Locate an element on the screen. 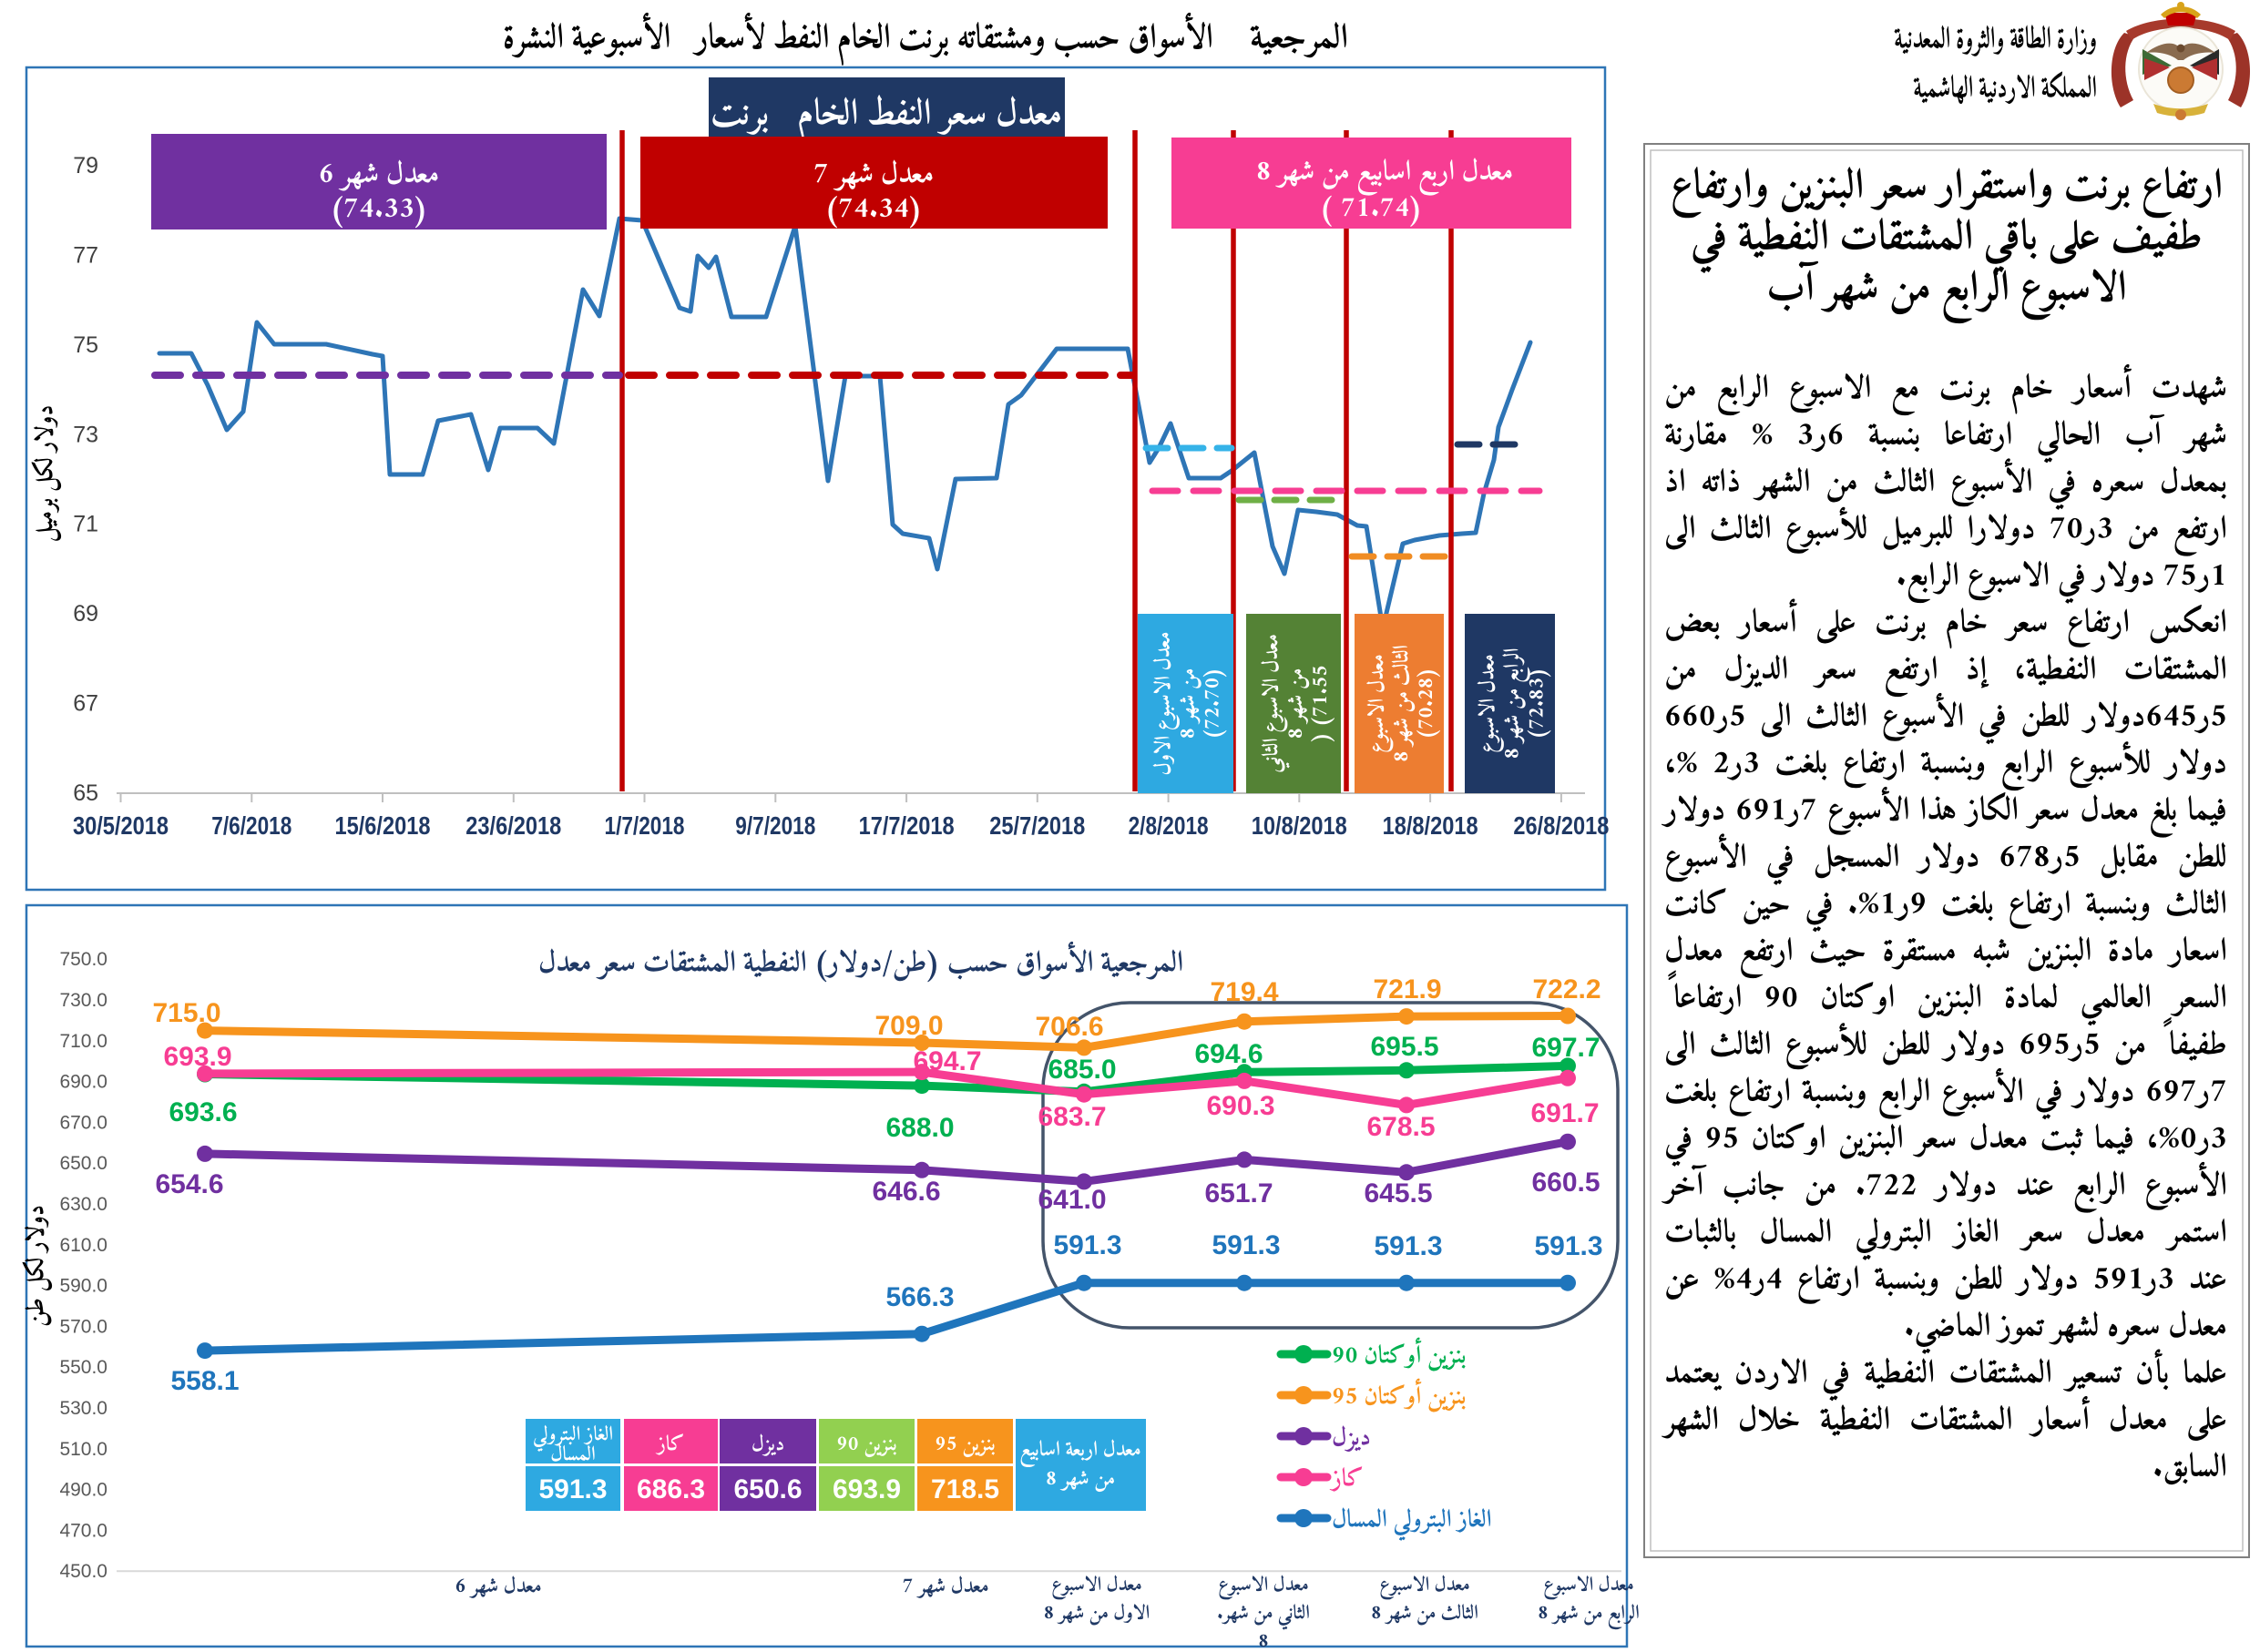 This screenshot has height=1652, width=2260. svg-text: 718.5 is located at coordinates (965, 1489).